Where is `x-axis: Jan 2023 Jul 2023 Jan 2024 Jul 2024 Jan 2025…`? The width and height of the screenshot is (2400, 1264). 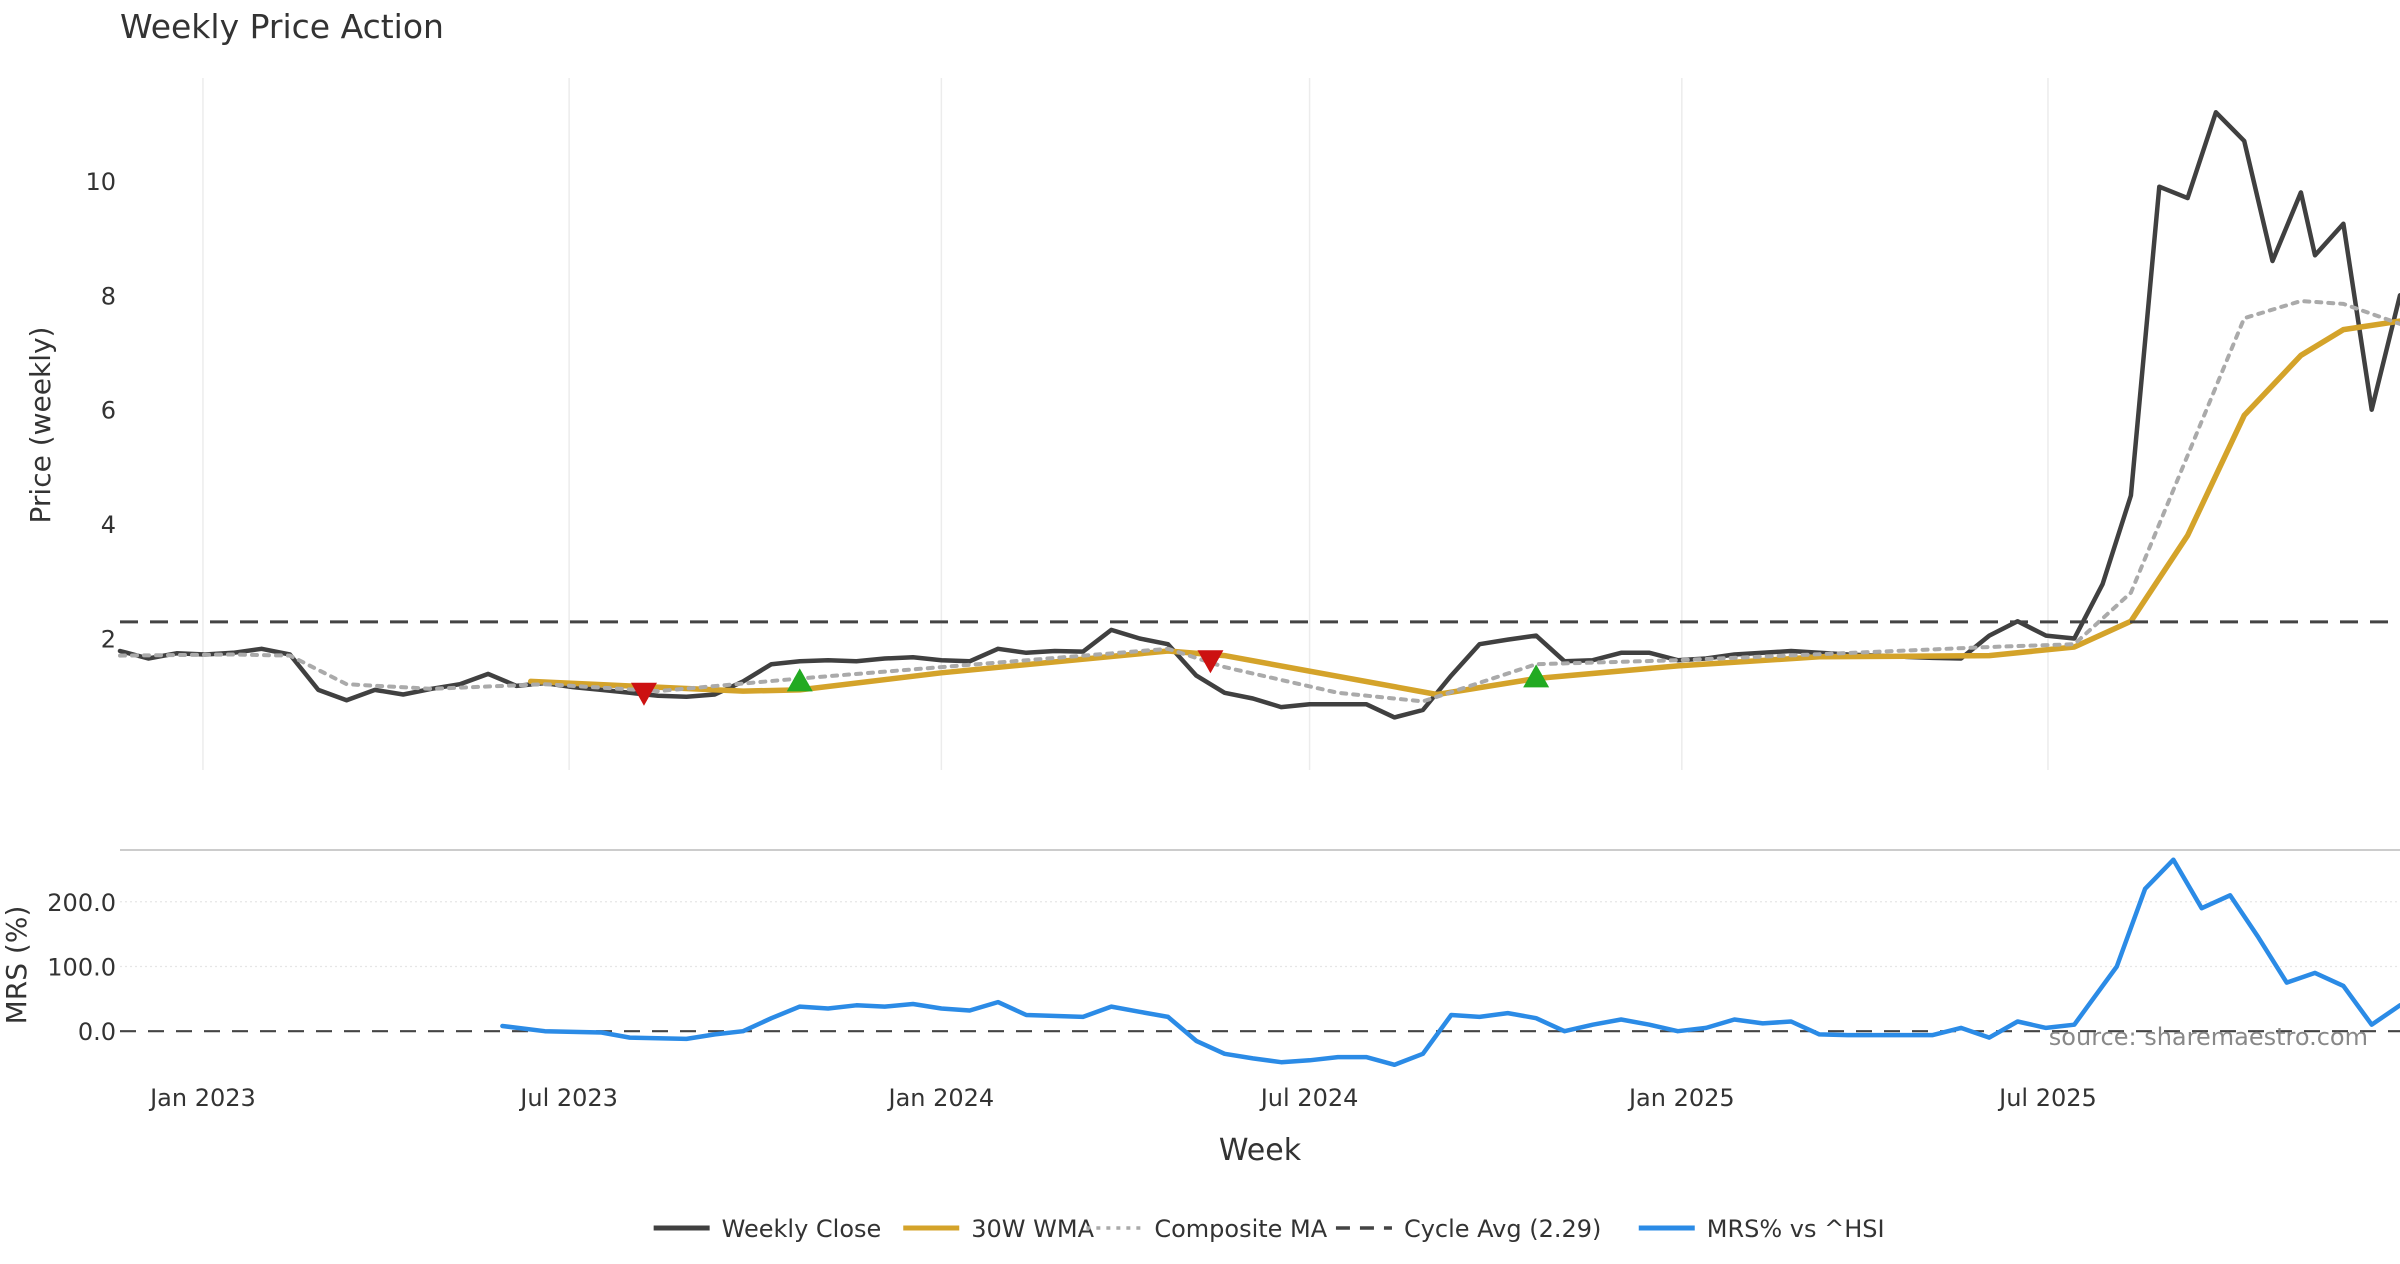
x-axis: Jan 2023 Jul 2023 Jan 2024 Jul 2024 Jan 2025… is located at coordinates (1122, 1098).